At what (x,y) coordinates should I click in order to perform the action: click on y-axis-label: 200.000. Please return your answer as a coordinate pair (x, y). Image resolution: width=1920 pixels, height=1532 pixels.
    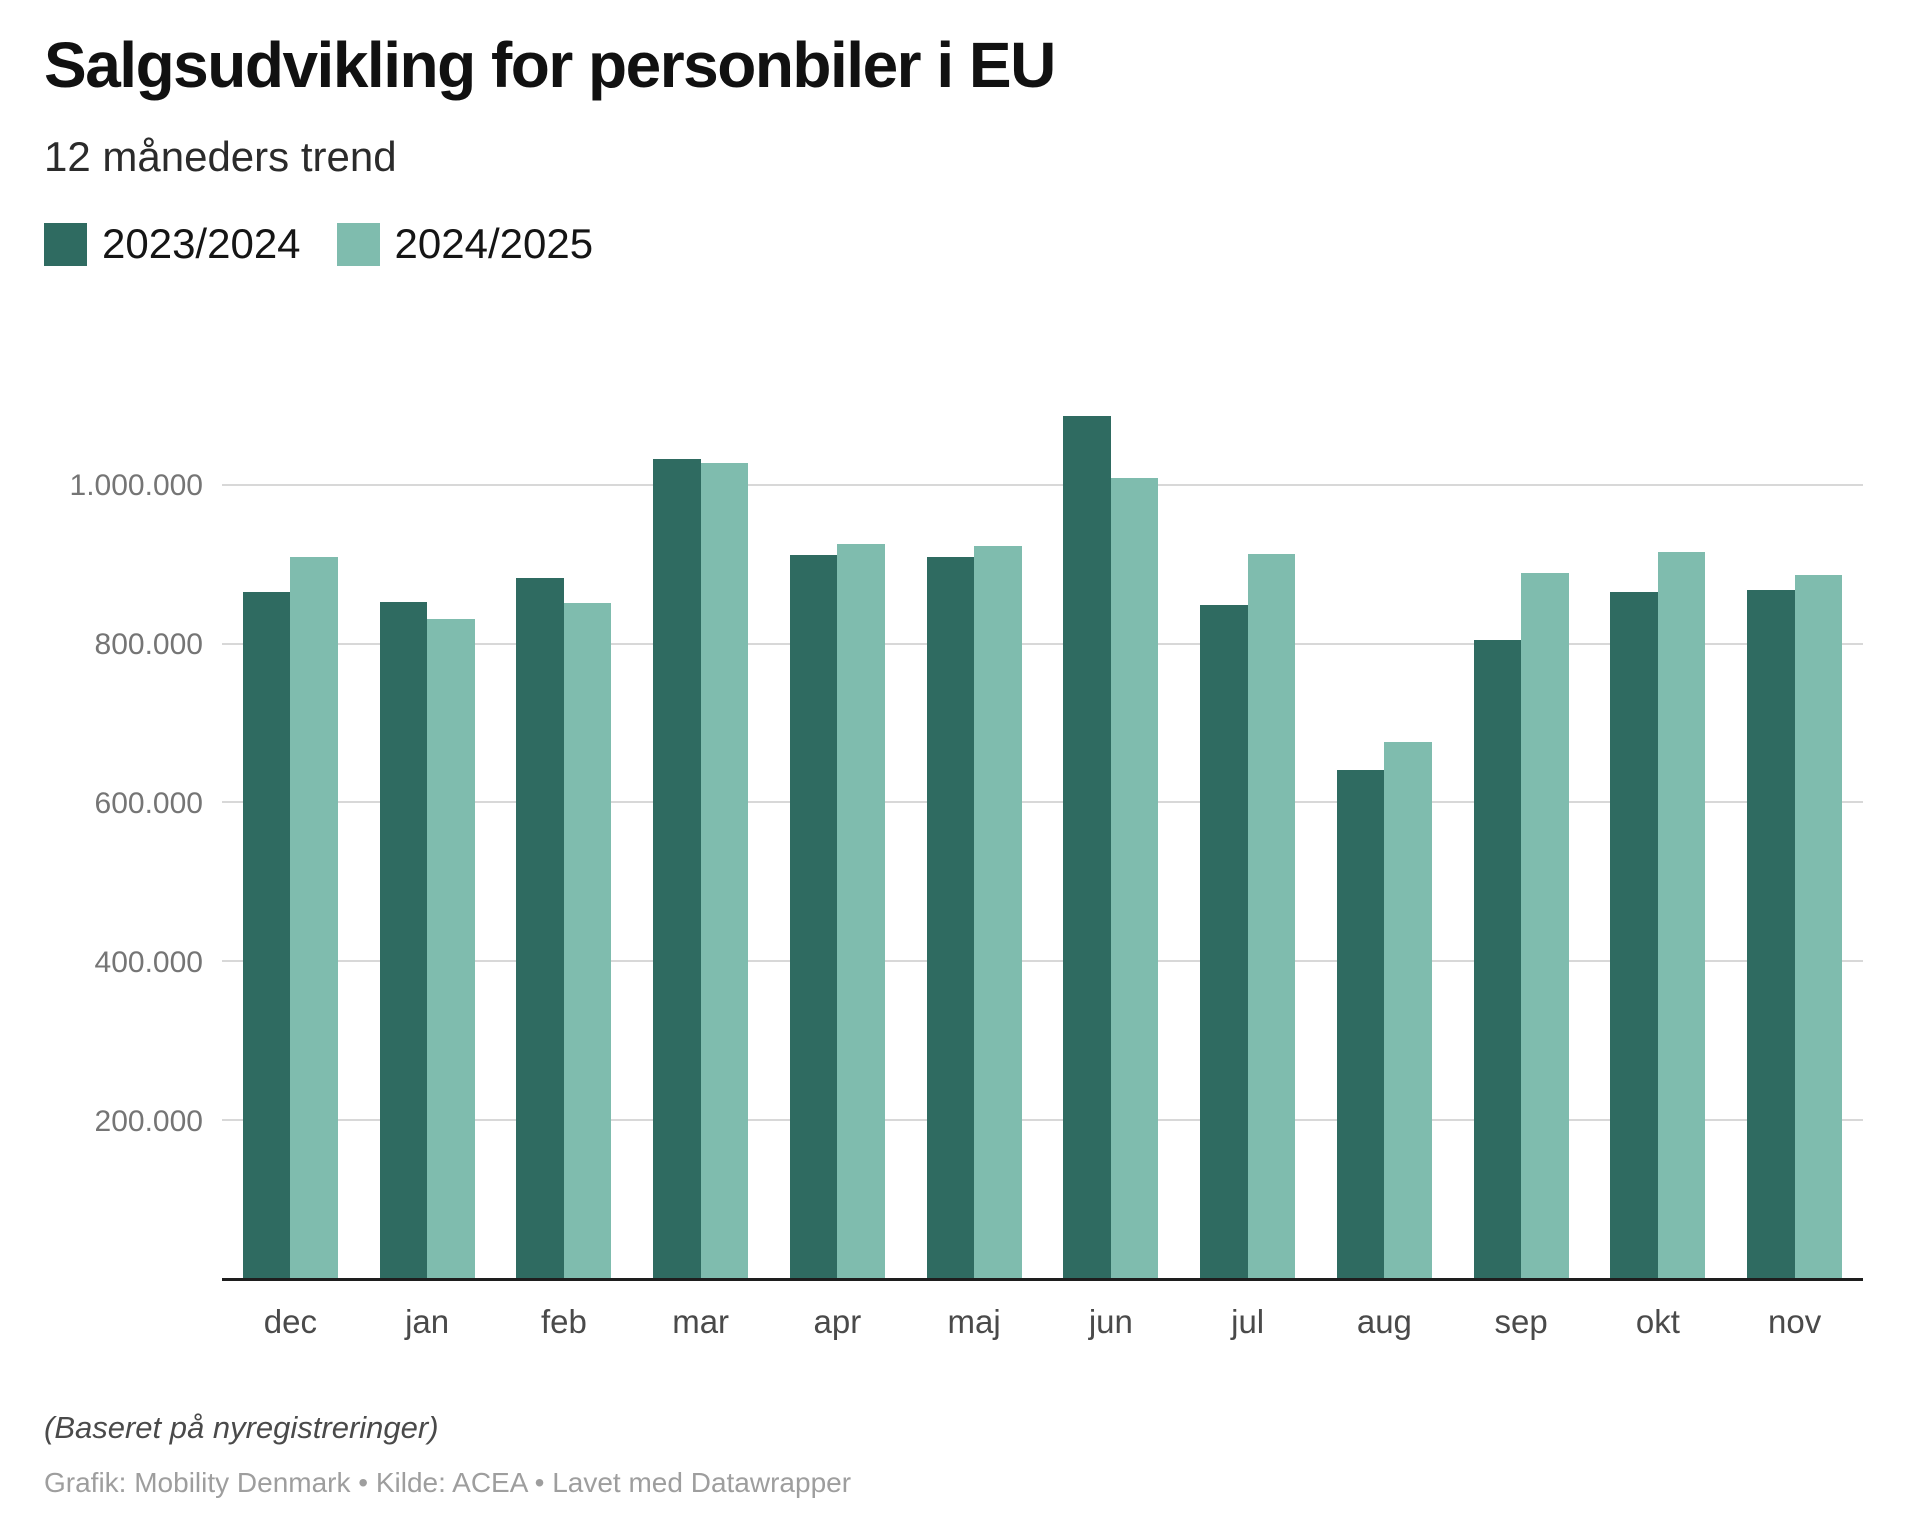
    Looking at the image, I should click on (148, 1122).